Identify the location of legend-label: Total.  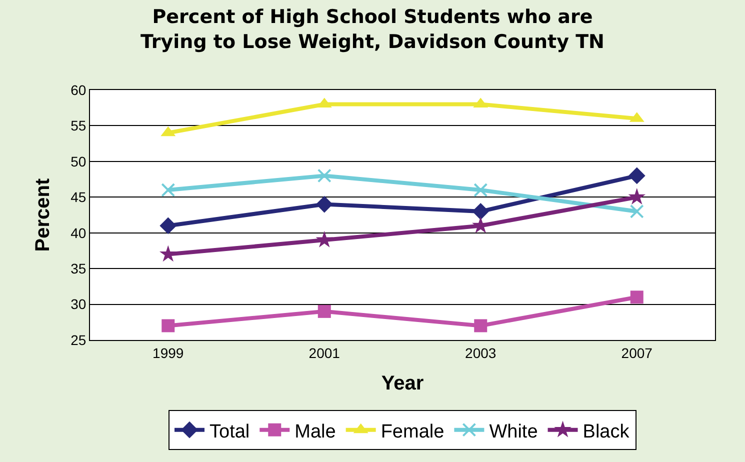
(230, 431).